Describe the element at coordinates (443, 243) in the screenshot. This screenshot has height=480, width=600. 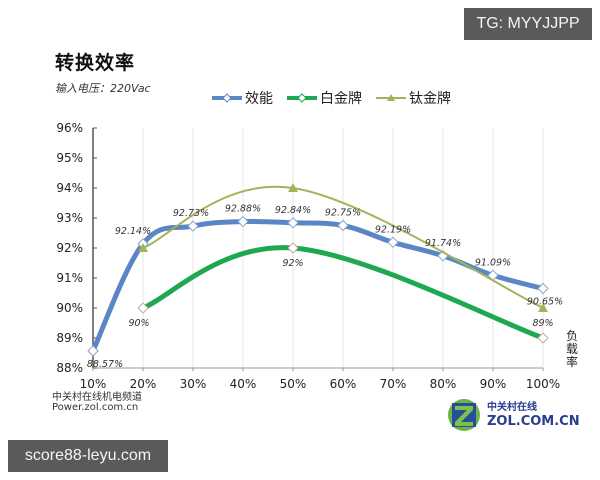
I see `data-label: 91.74%` at that location.